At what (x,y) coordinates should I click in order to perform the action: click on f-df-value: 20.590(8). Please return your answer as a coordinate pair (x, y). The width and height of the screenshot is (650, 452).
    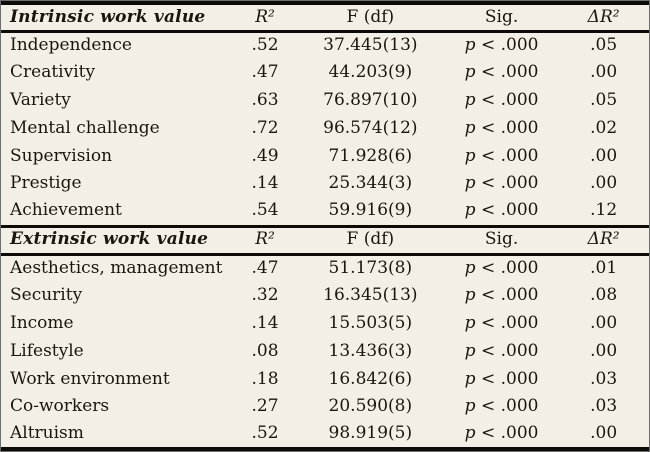
    Looking at the image, I should click on (370, 406).